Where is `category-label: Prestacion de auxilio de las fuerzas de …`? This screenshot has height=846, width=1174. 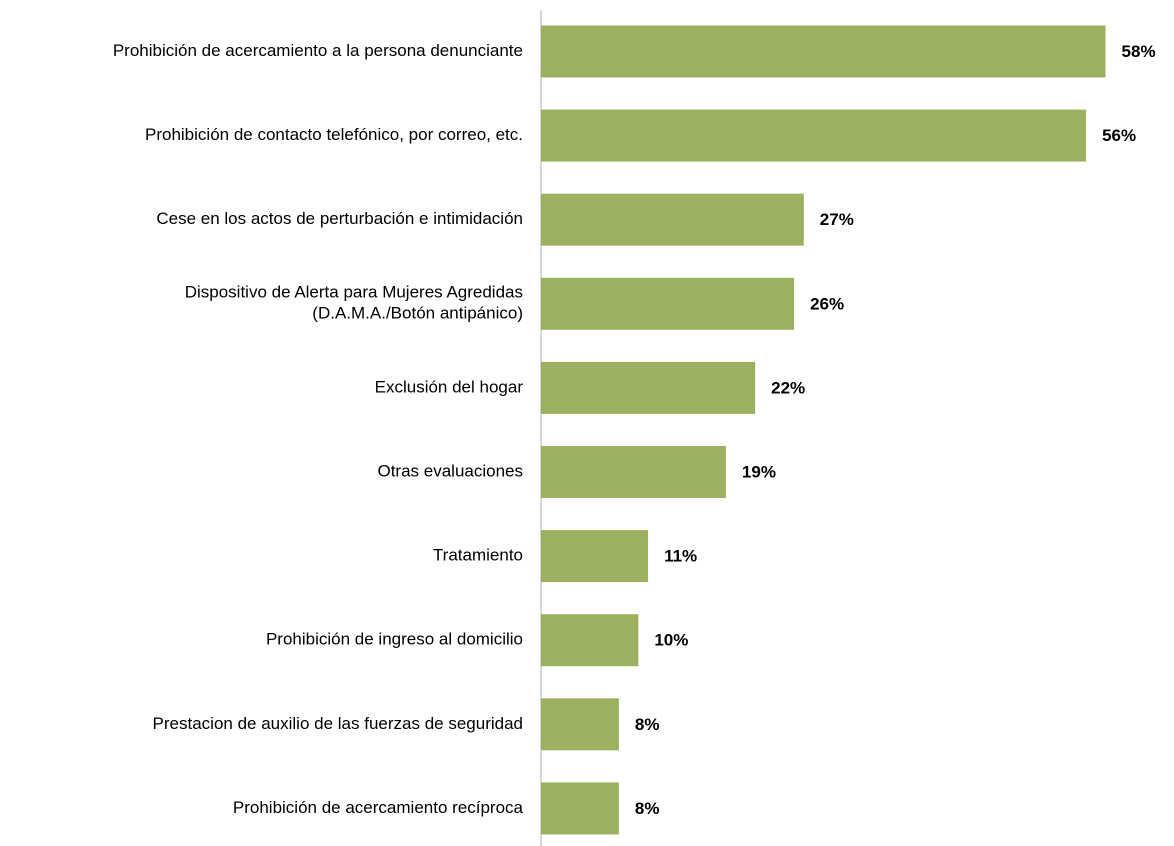
category-label: Prestacion de auxilio de las fuerzas de … is located at coordinates (338, 723).